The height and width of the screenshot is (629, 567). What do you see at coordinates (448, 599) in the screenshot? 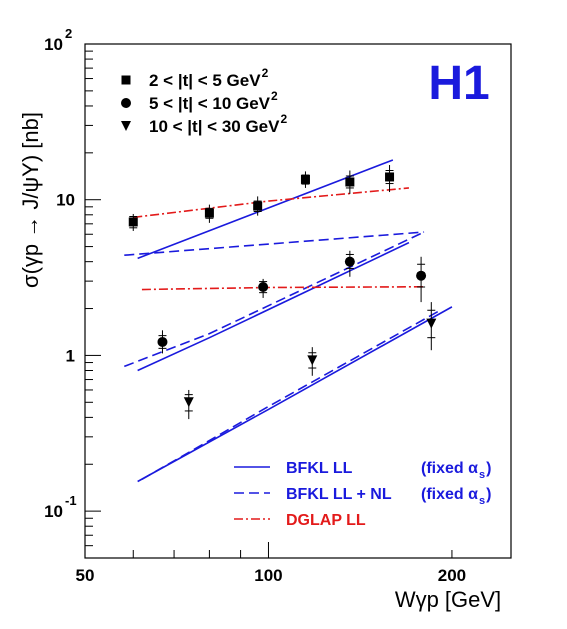
I see `x-axis-title: Wγp [GeV]` at bounding box center [448, 599].